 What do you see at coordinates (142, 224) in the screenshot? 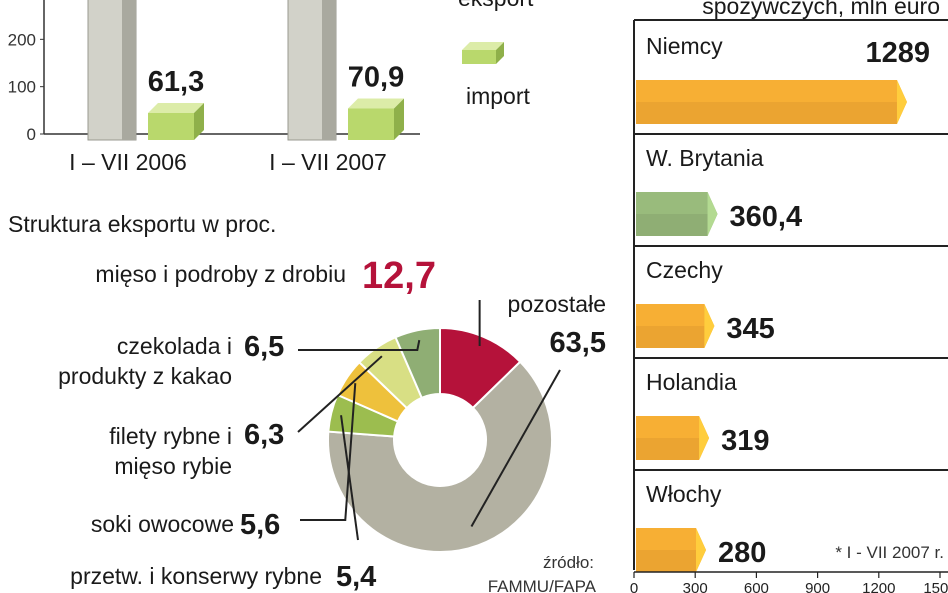
I see `pie-title: Struktura eksportu w proc.` at bounding box center [142, 224].